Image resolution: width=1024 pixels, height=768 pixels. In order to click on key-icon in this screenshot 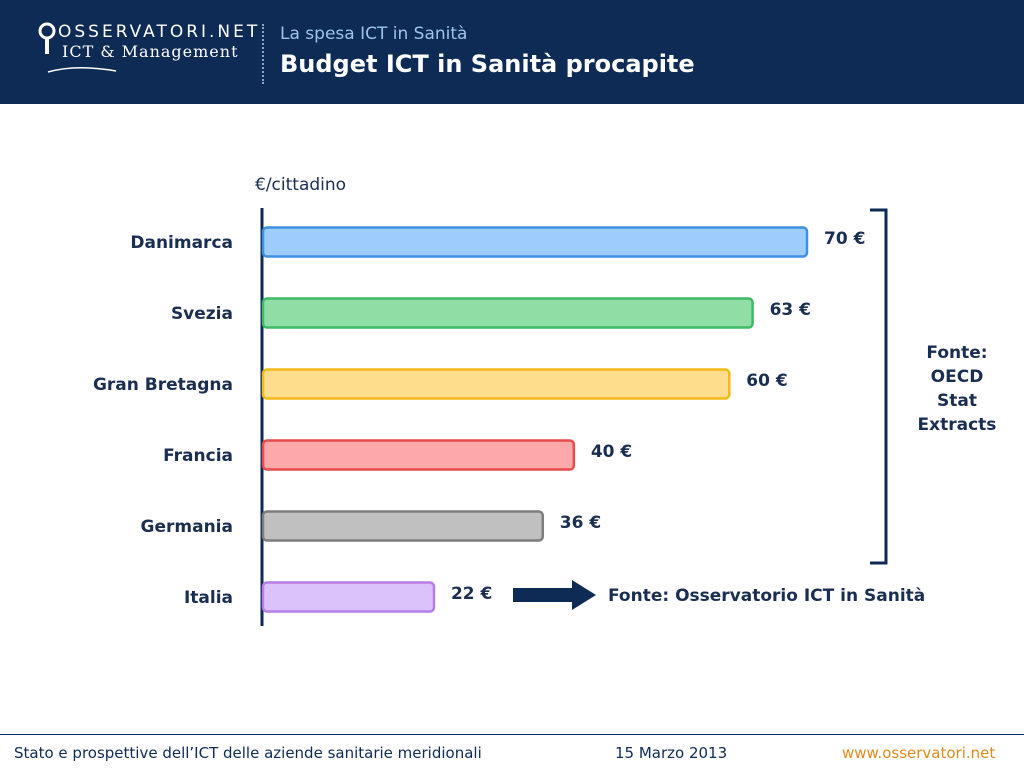, I will do `click(47, 38)`.